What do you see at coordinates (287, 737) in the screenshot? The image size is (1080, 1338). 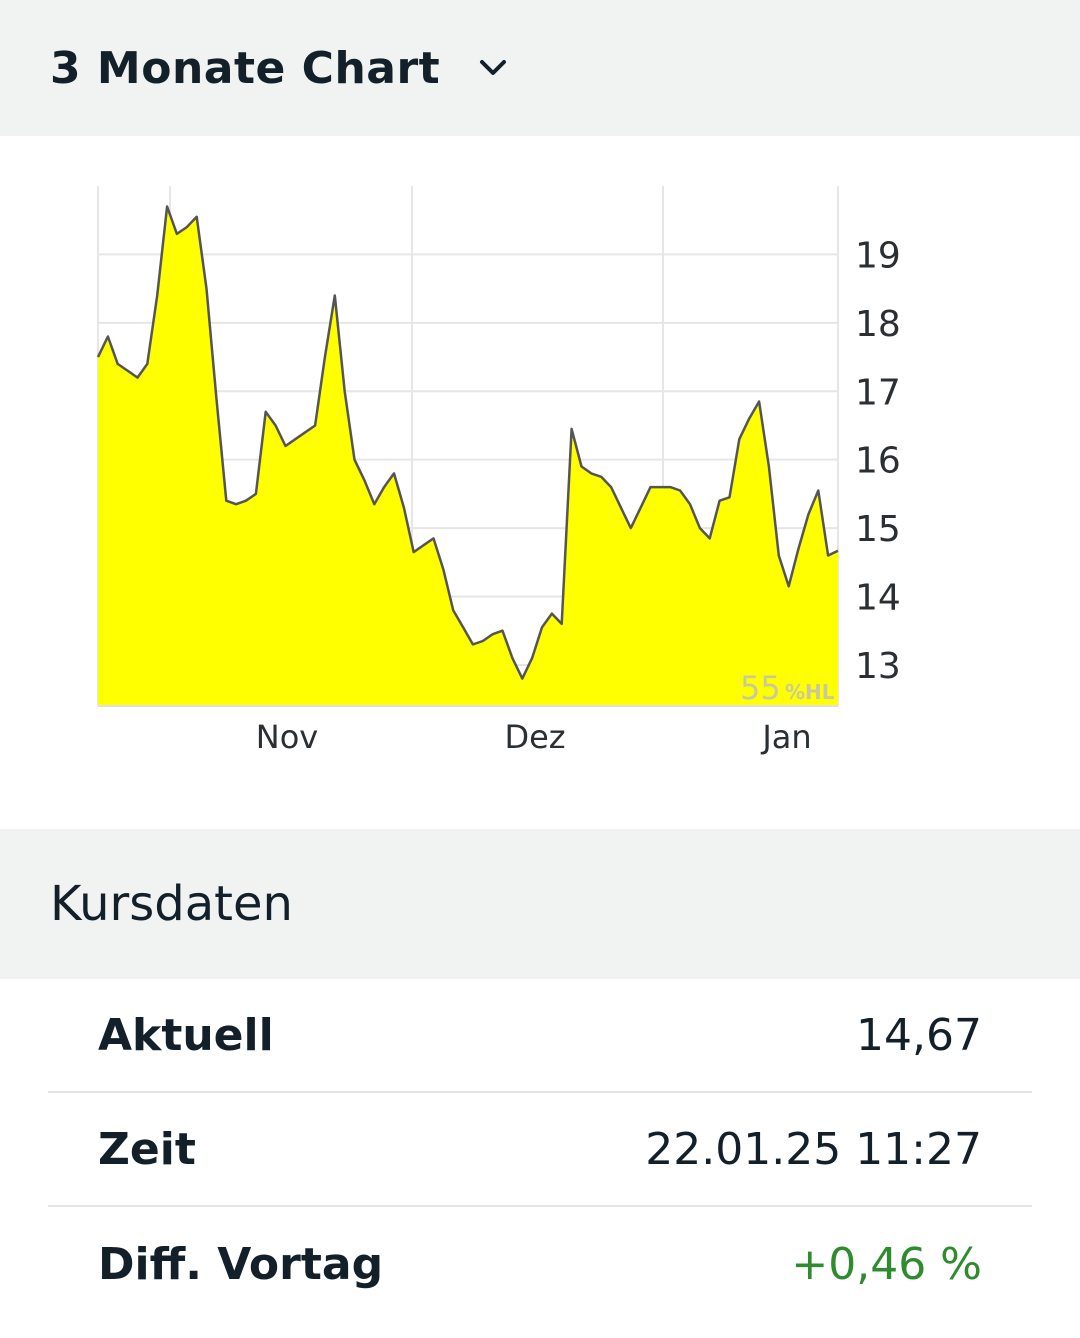 I see `x-tick-label: Nov` at bounding box center [287, 737].